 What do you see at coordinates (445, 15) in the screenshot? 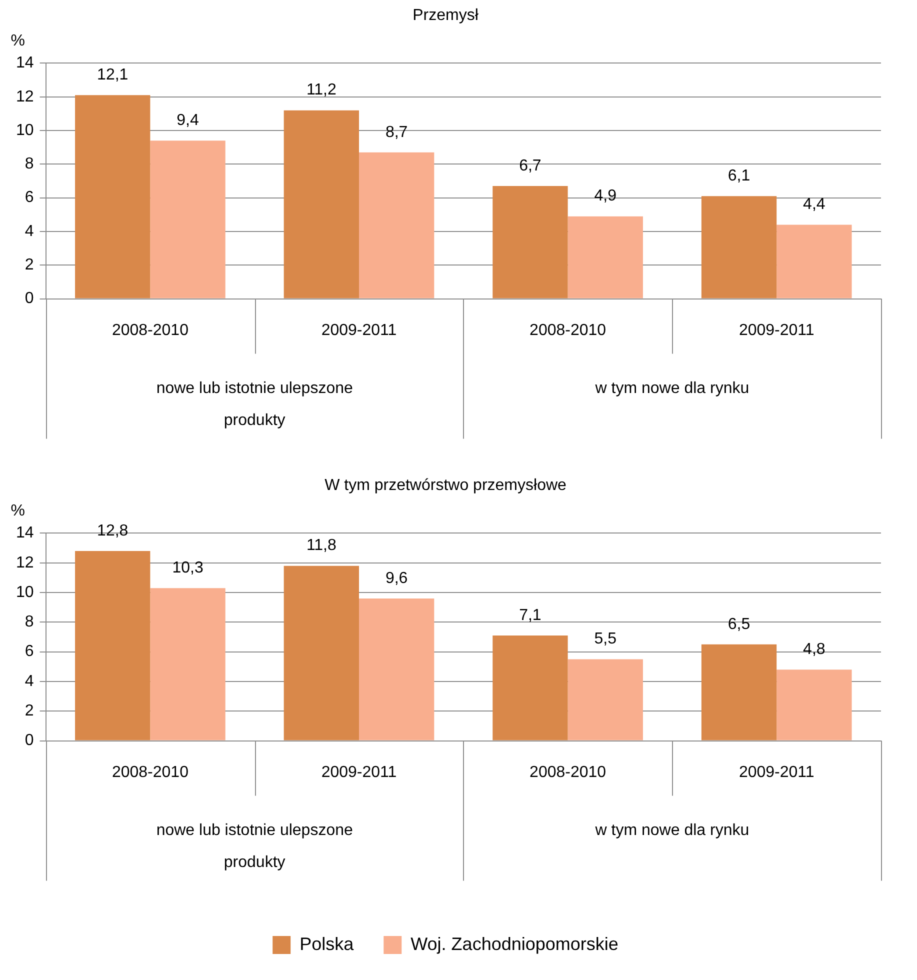
I see `chart-title: Przemysł` at bounding box center [445, 15].